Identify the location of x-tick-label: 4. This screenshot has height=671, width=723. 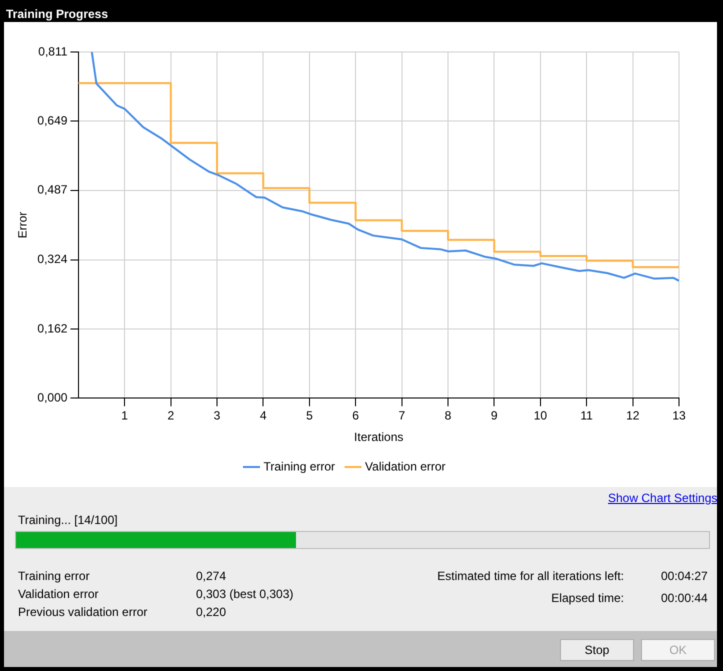
(263, 415).